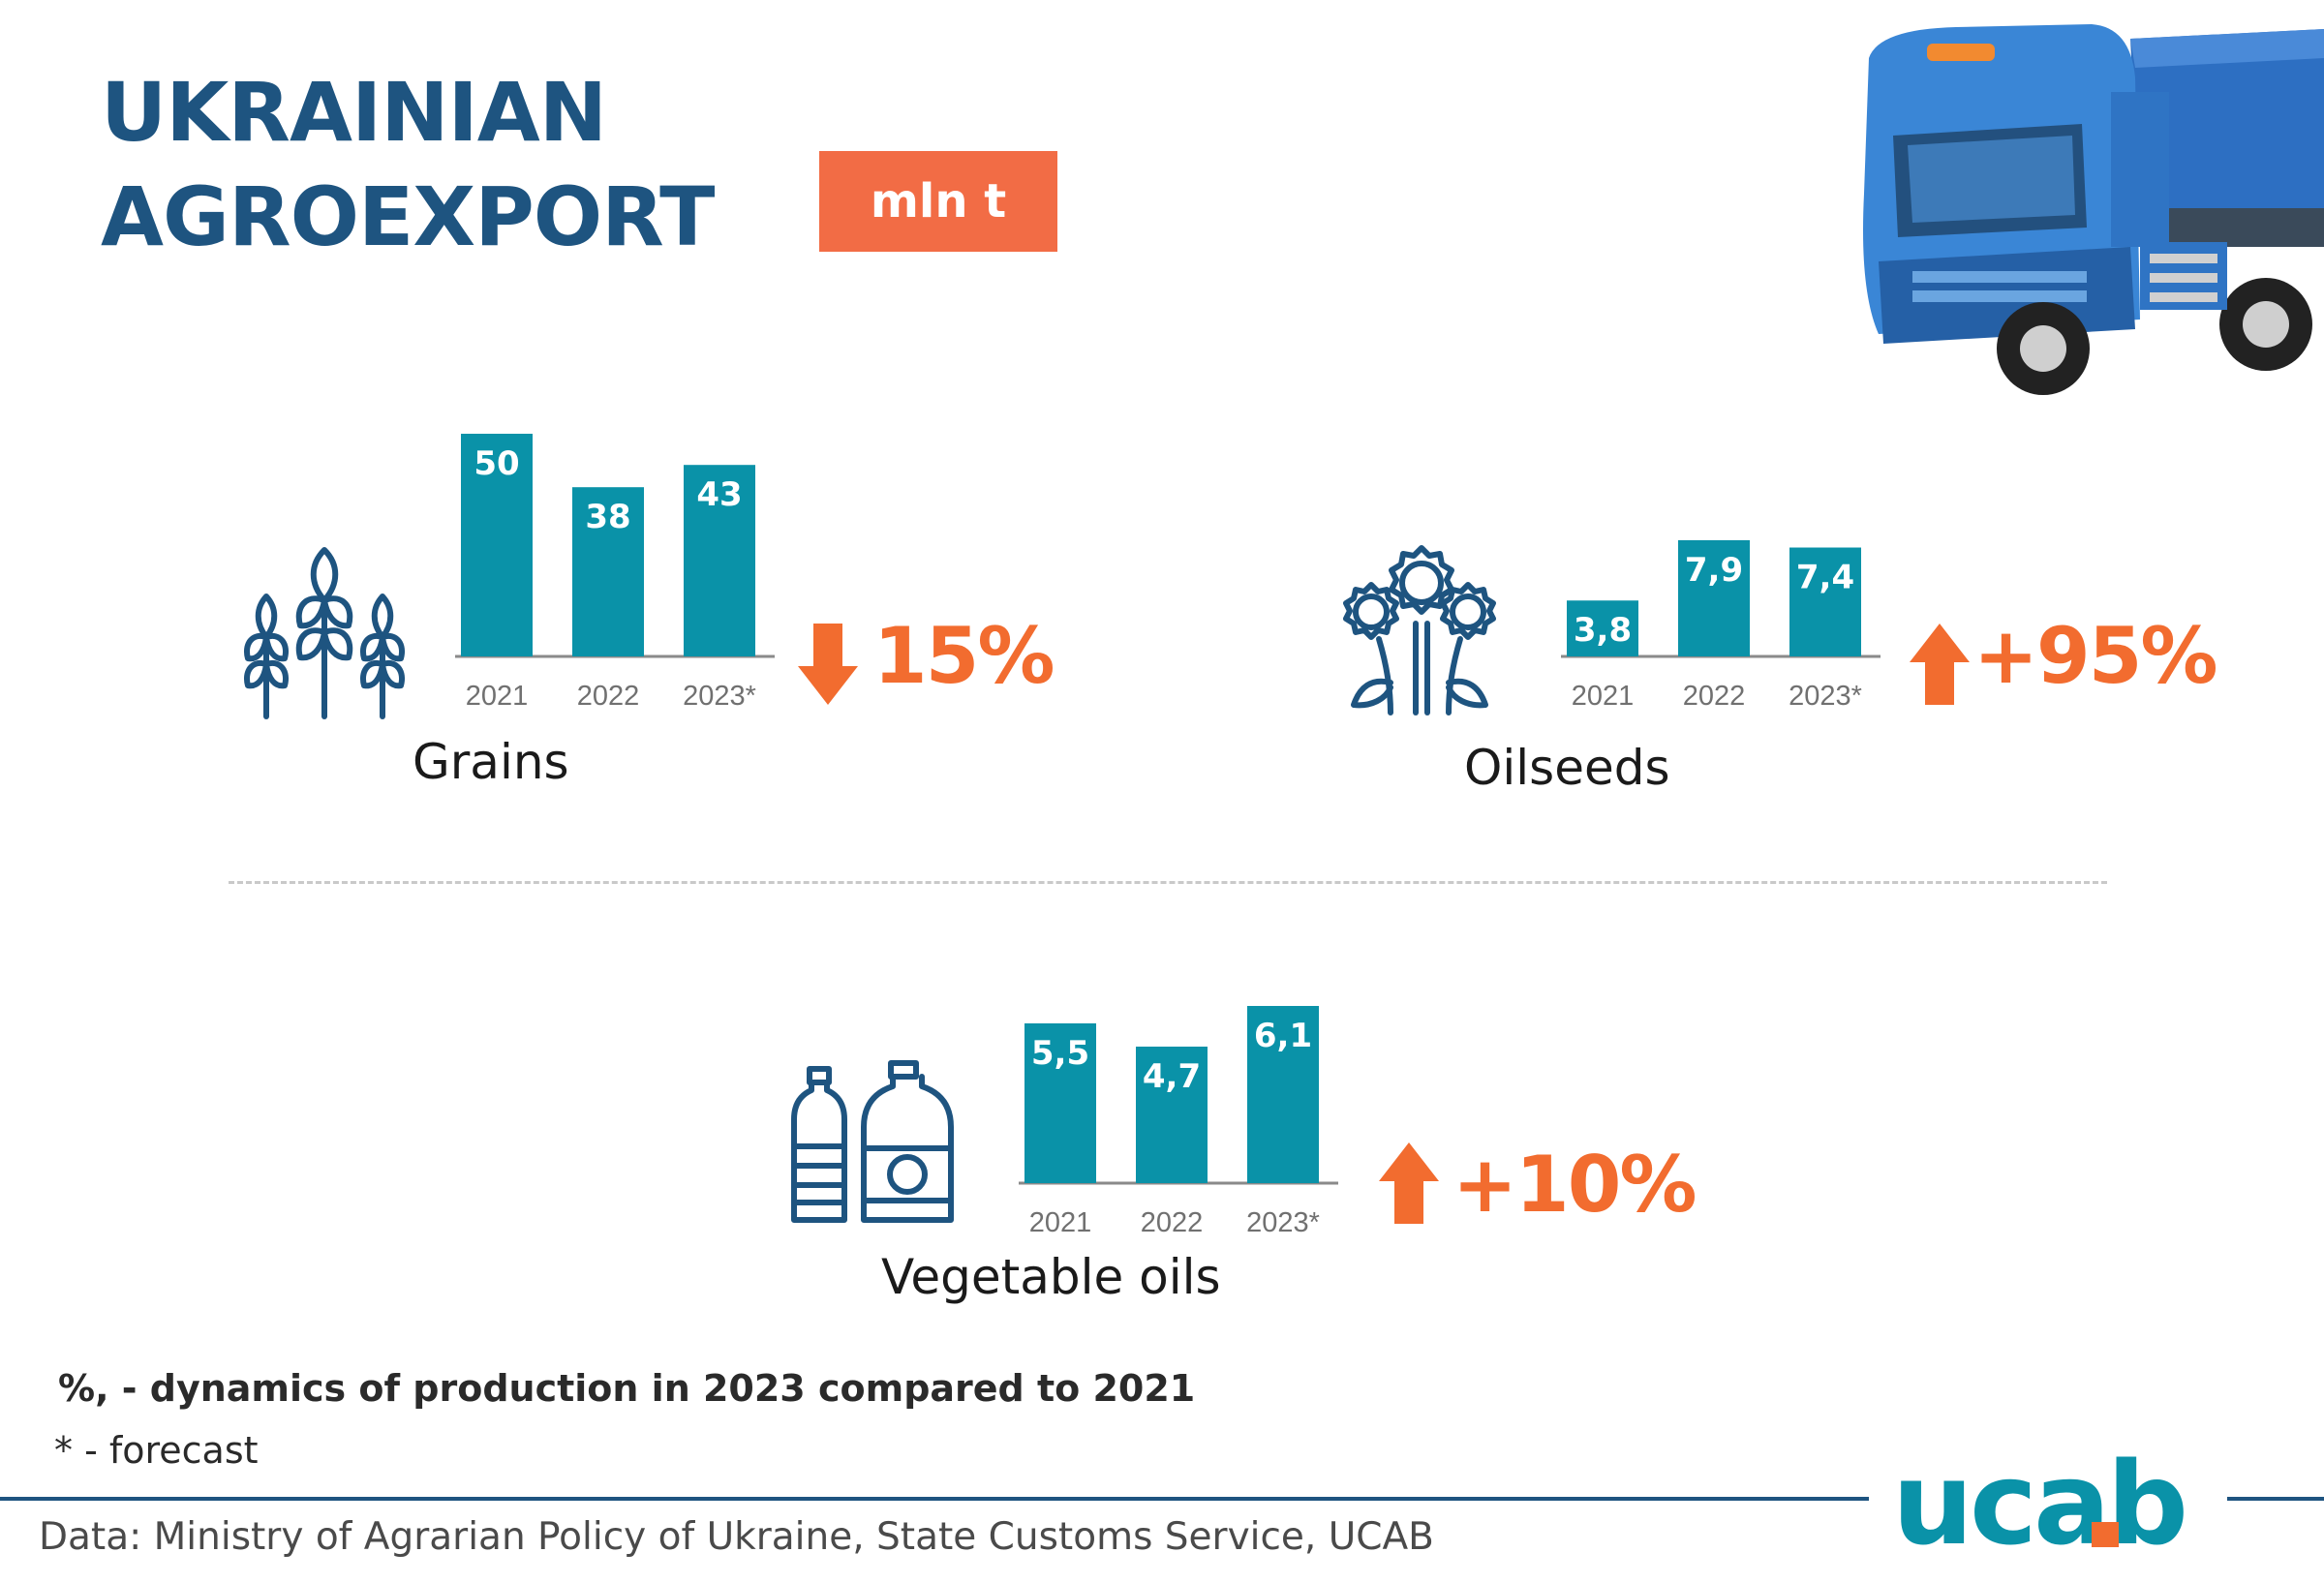  I want to click on vegetable-oils-label: Vegetable oils, so click(1051, 1277).